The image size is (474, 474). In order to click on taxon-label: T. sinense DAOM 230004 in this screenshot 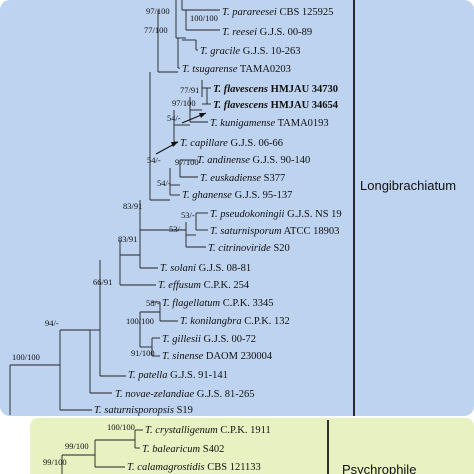, I will do `click(217, 356)`.